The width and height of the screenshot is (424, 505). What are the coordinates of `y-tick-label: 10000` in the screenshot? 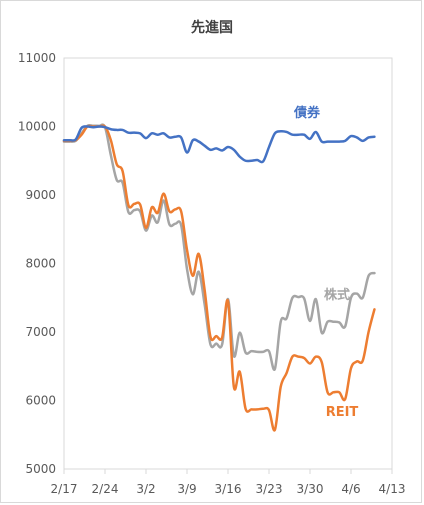 It's located at (37, 127).